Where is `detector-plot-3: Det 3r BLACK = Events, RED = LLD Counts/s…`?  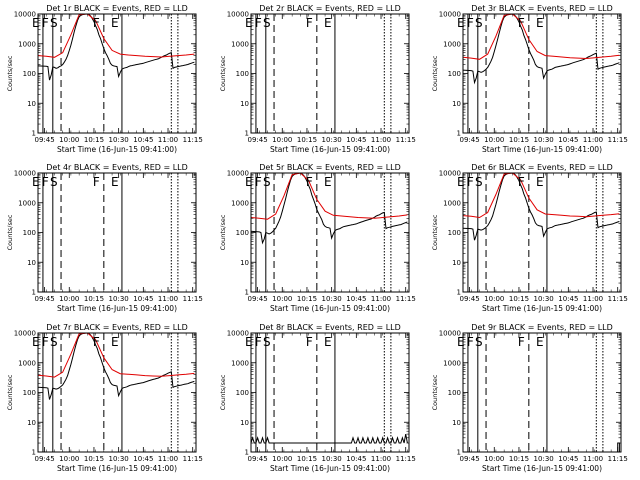 detector-plot-3: Det 3r BLACK = Events, RED = LLD Counts/s… is located at coordinates (529, 79).